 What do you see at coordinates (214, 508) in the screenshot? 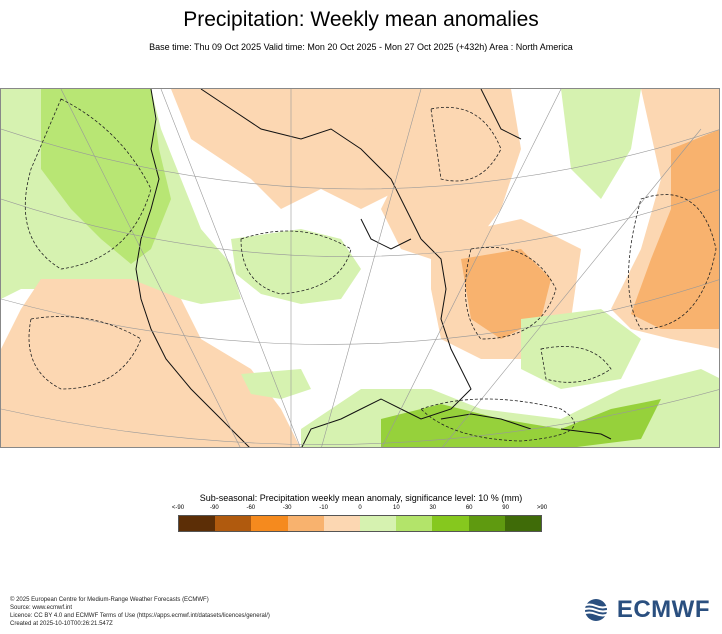
I see `legend-tick-label: -90` at bounding box center [214, 508].